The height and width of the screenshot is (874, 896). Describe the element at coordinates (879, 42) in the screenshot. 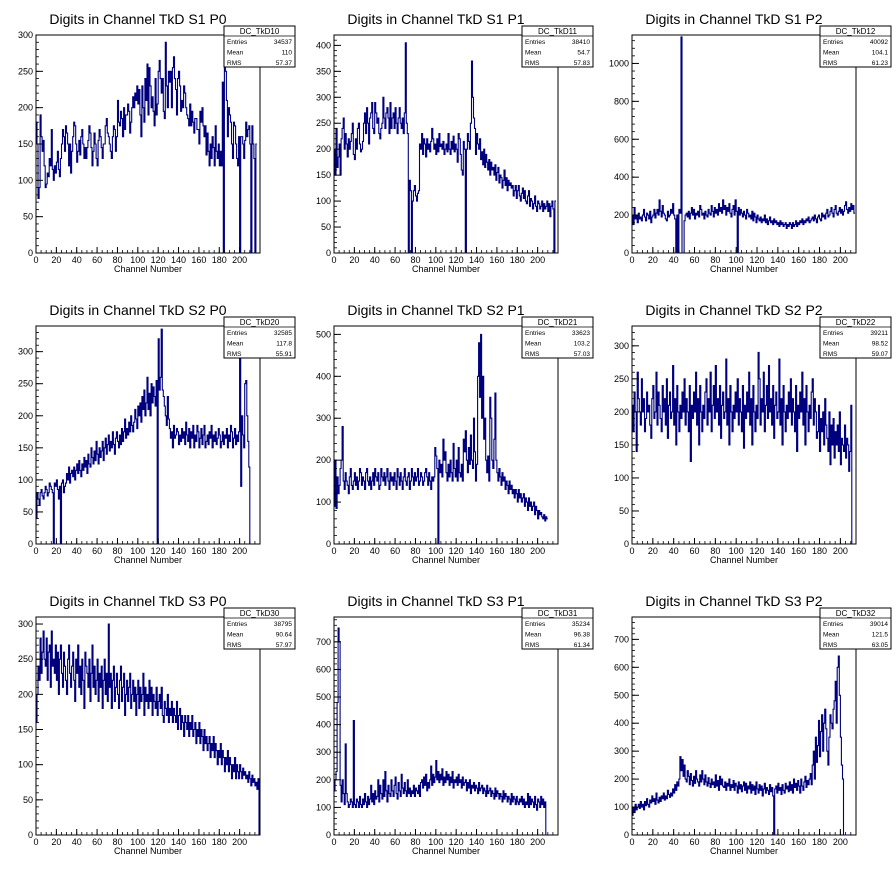

I see `stats-value: 40092` at that location.